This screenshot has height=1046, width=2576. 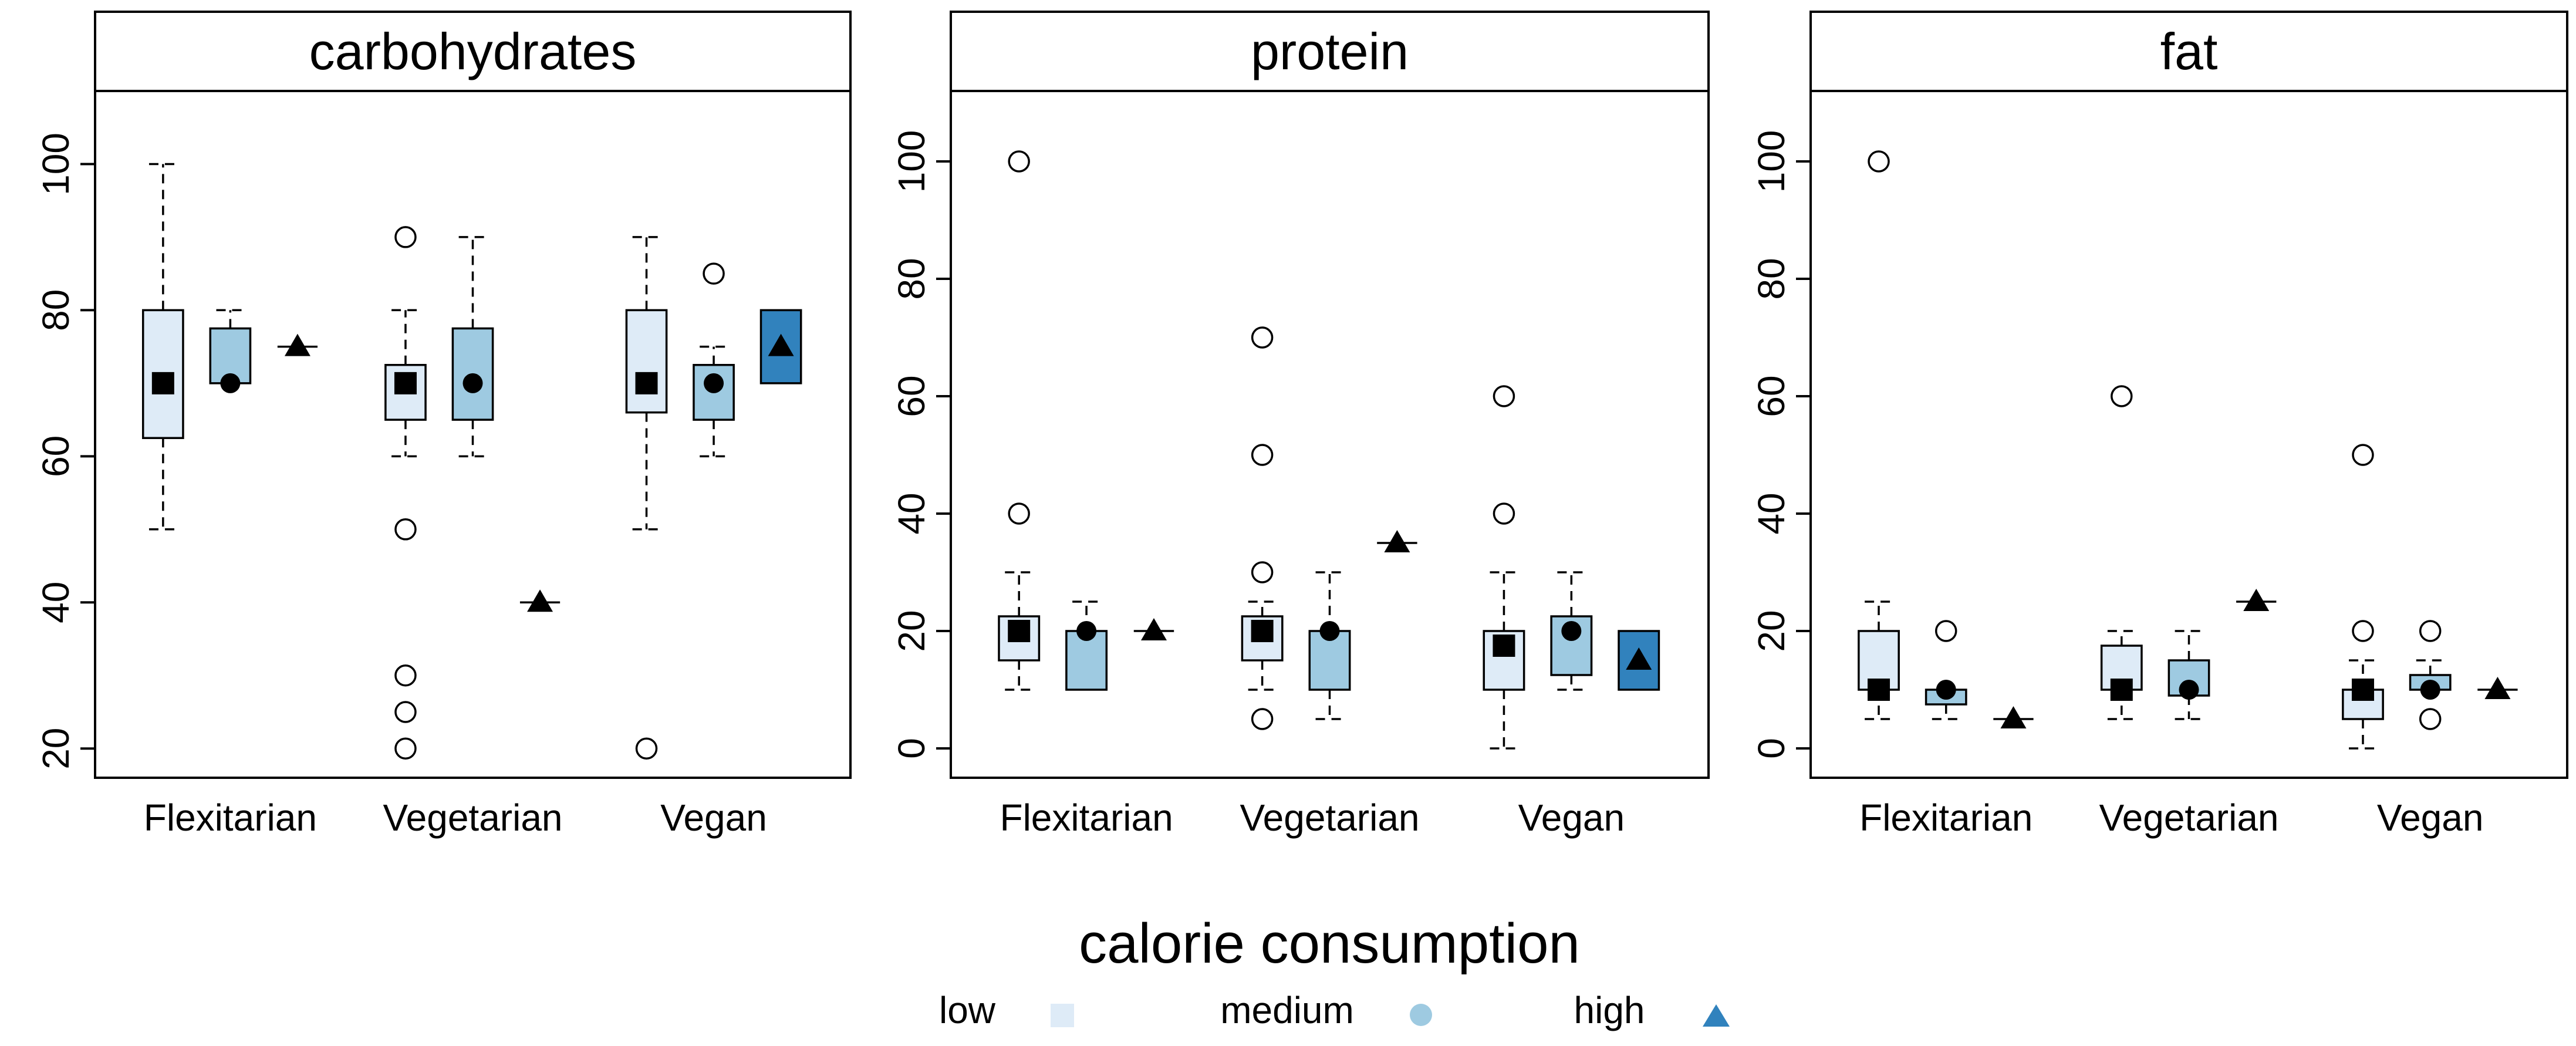 I want to click on y-axis: 0 20 40 60 80 100, so click(x=920, y=444).